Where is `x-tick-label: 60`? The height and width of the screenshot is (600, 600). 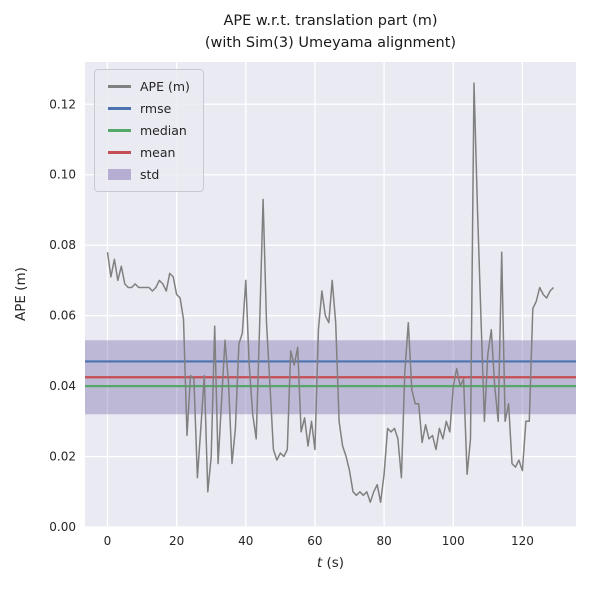 x-tick-label: 60 is located at coordinates (314, 541).